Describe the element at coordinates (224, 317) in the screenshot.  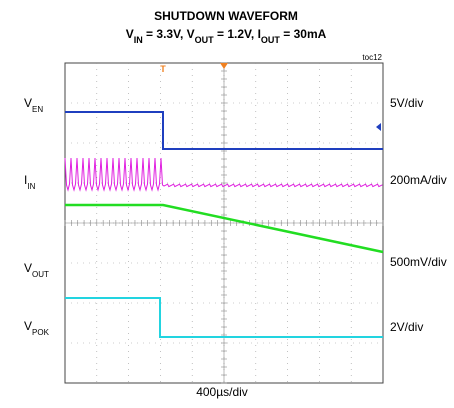
I see `vpok-trace` at that location.